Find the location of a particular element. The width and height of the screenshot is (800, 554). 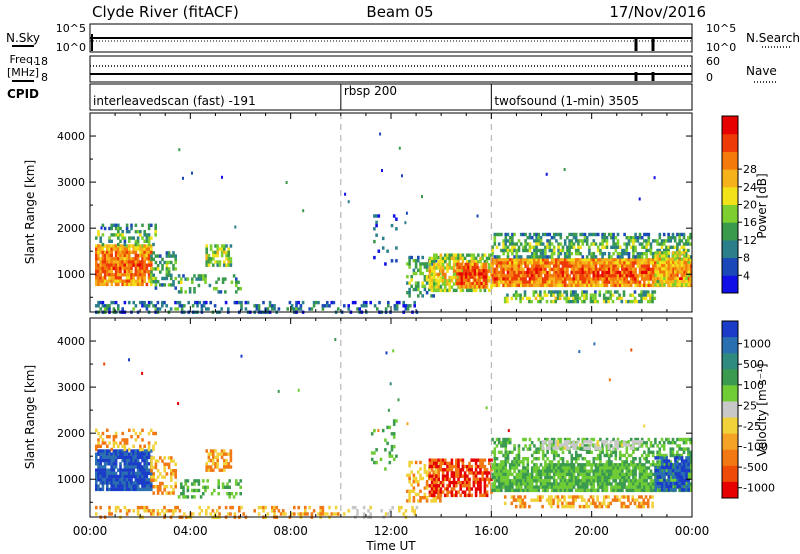

cpid-segment-label: twofsound (1-min) 3505 is located at coordinates (566, 101).